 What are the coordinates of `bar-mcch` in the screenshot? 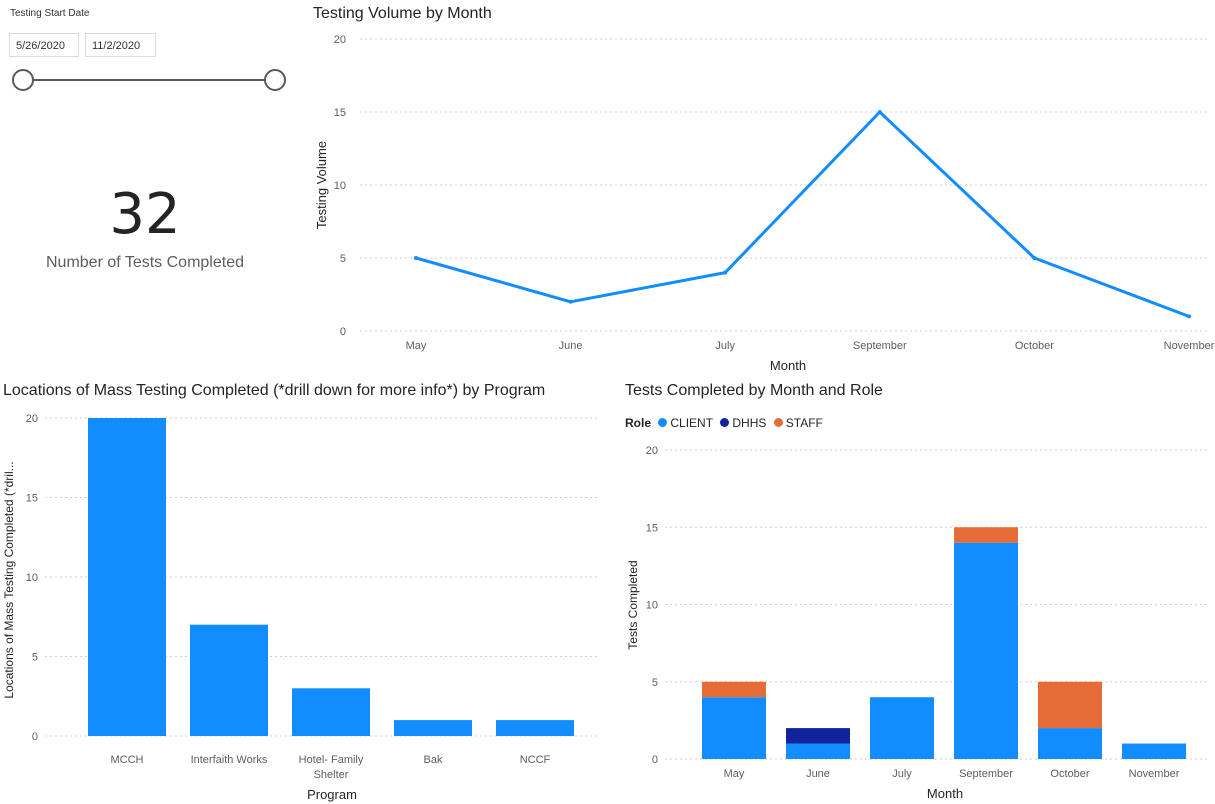 It's located at (127, 577).